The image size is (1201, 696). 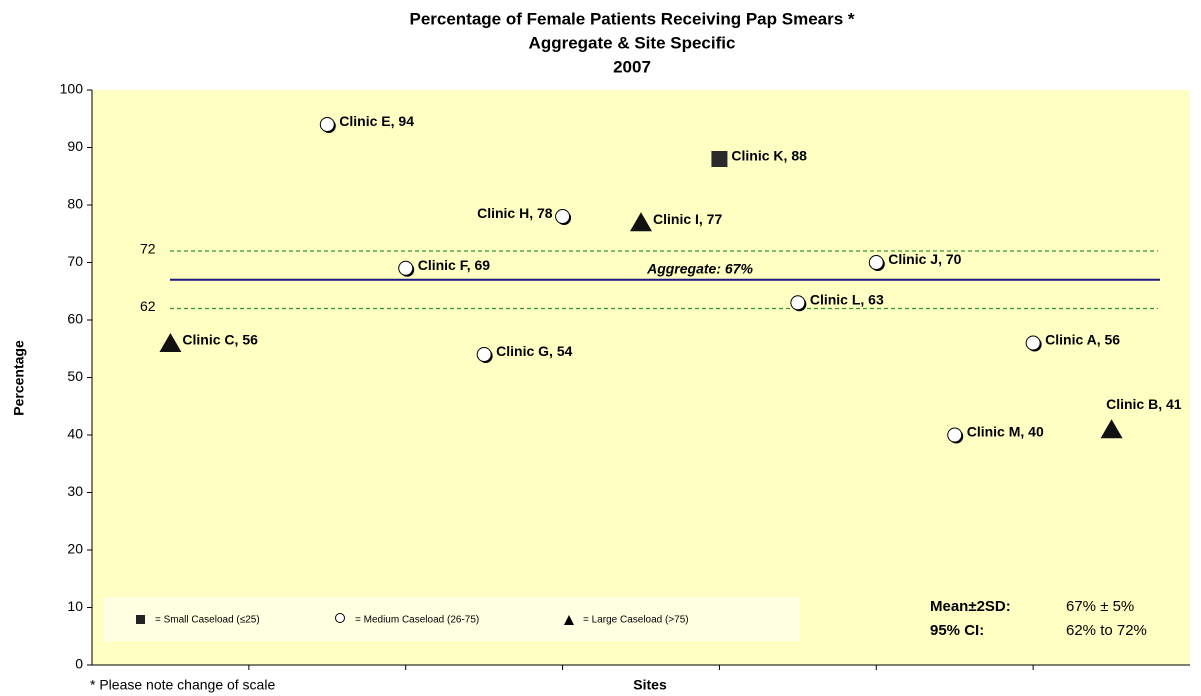 What do you see at coordinates (72, 89) in the screenshot?
I see `y-tick-label: 100` at bounding box center [72, 89].